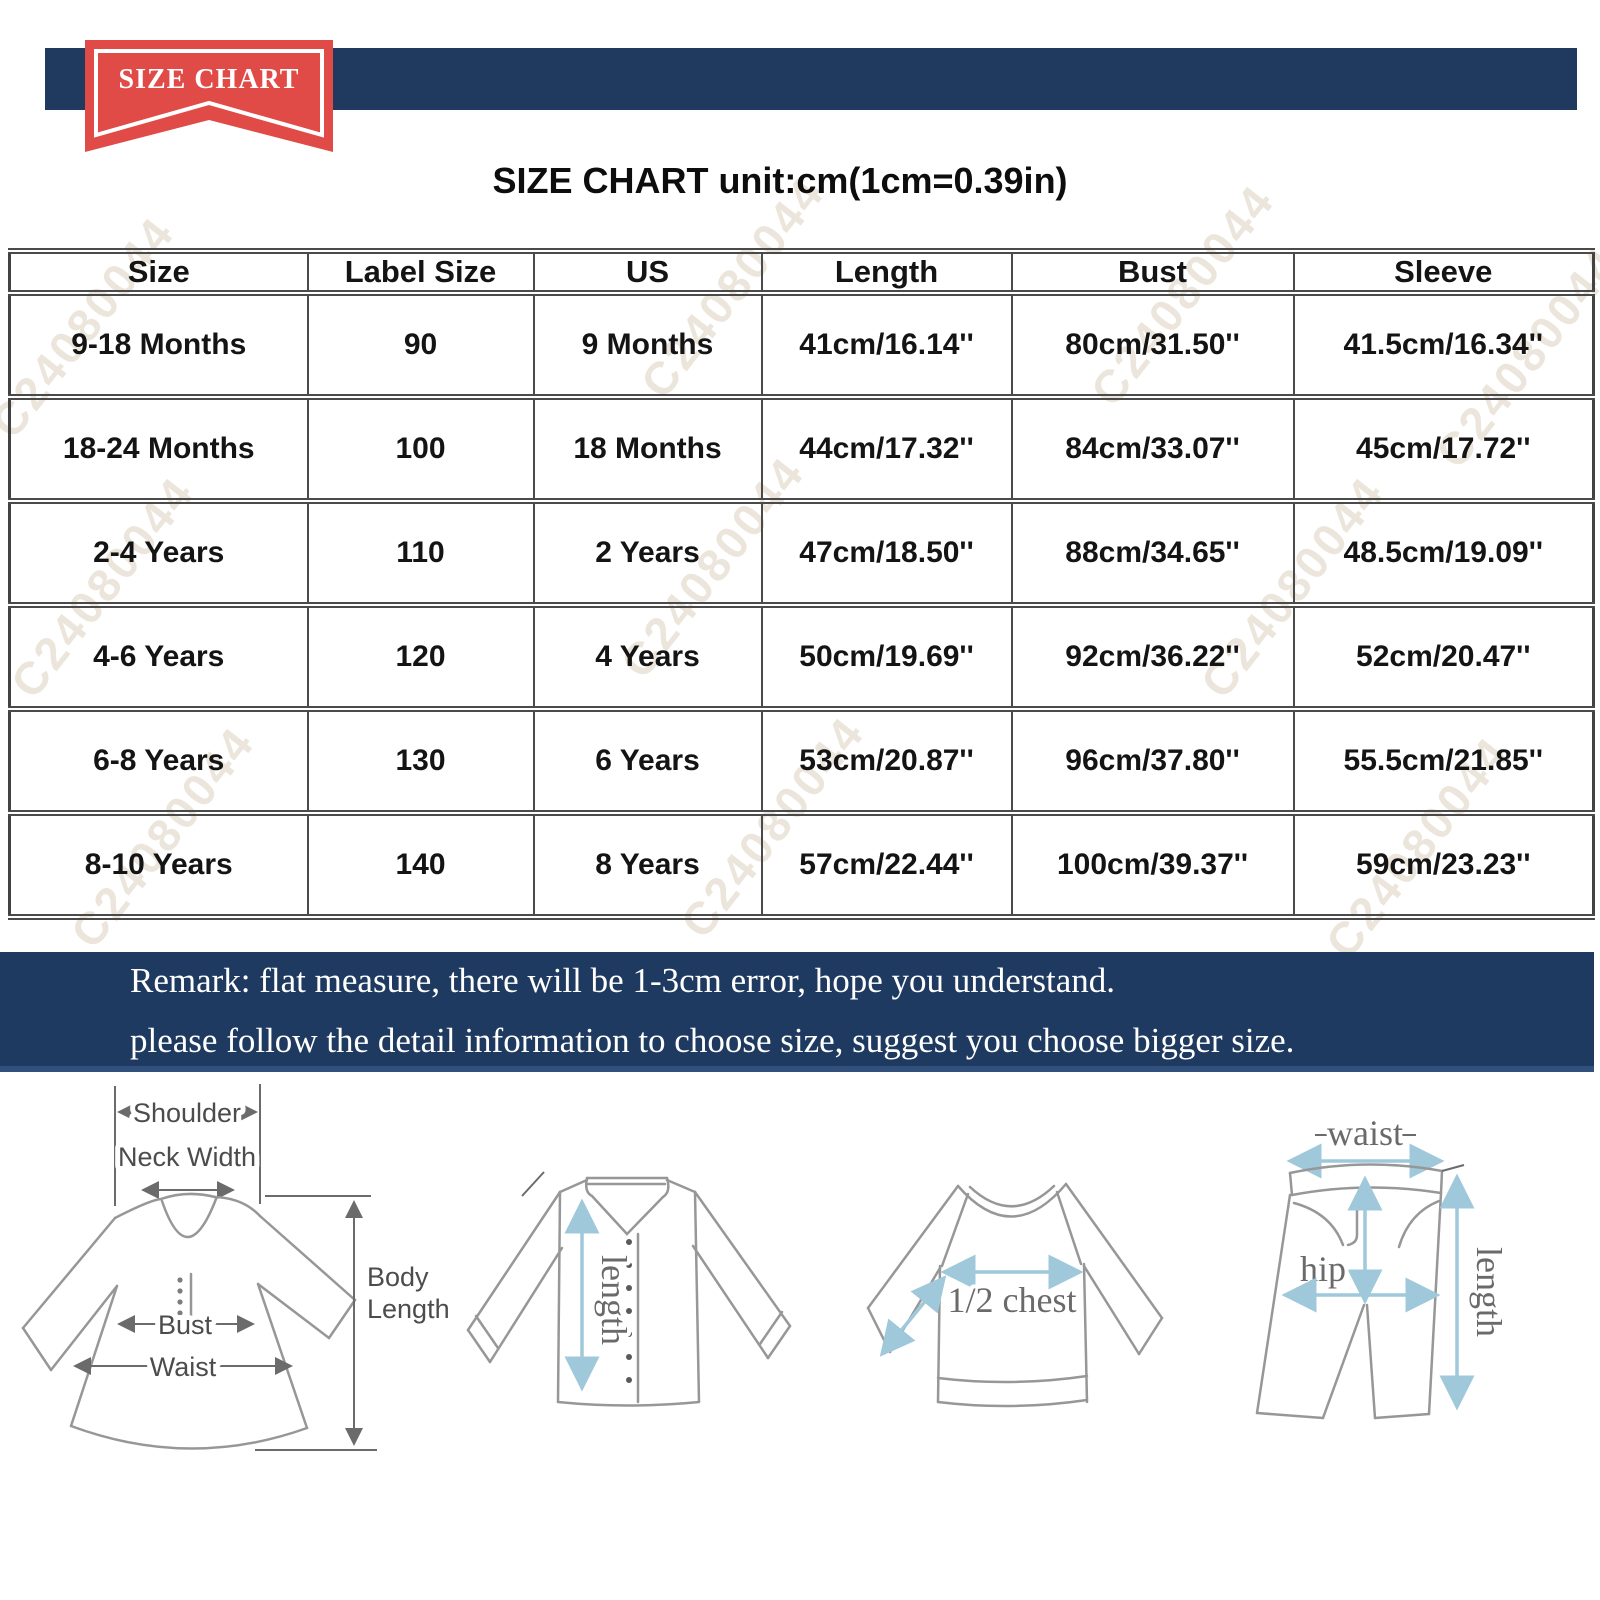  I want to click on table-cell: 92cm/36.22'', so click(1152, 658).